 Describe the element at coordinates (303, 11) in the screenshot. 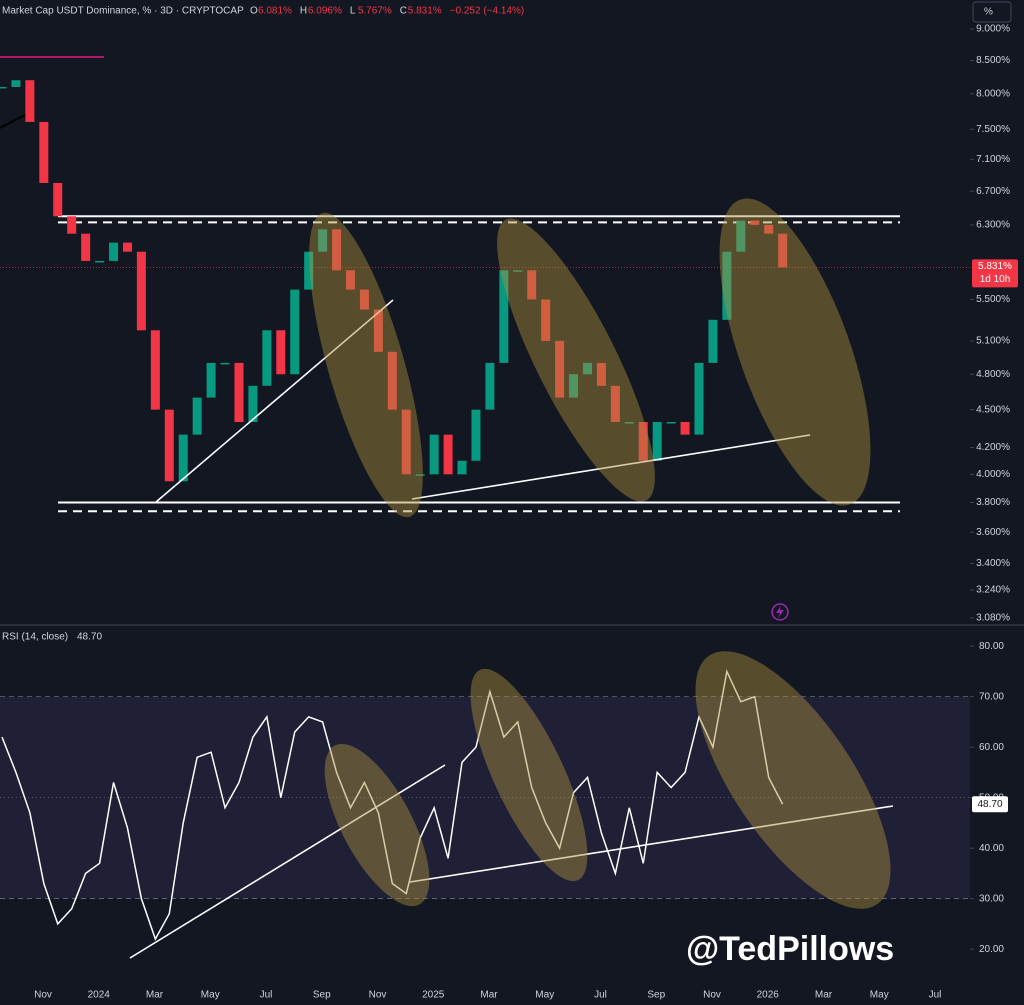

I see `ohlc-key: H` at that location.